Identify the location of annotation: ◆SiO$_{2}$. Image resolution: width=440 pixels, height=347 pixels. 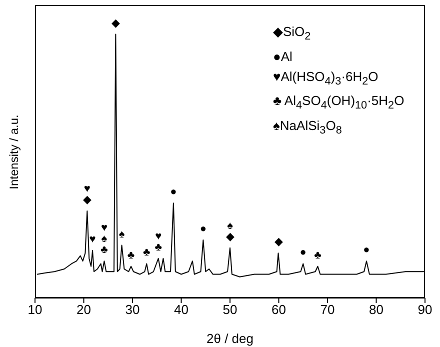
(292, 34).